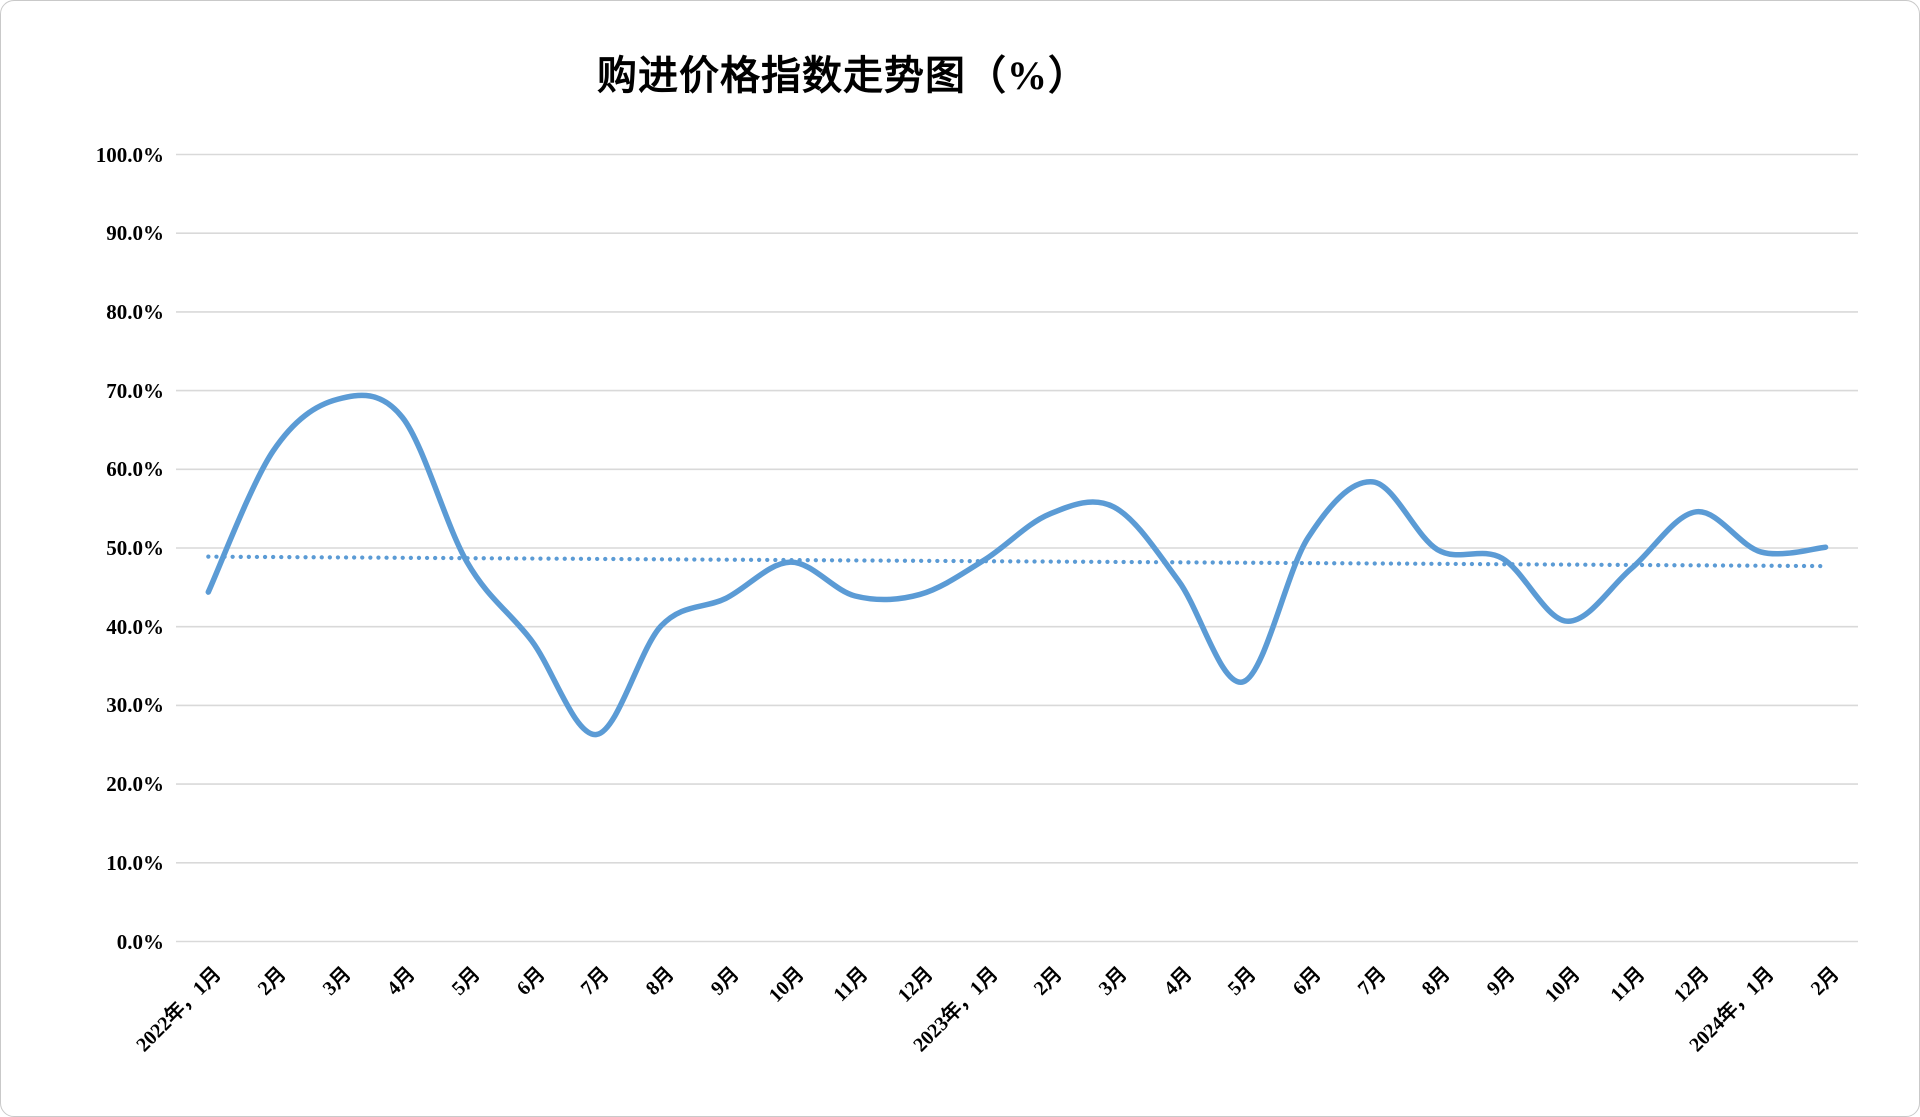 Image resolution: width=1920 pixels, height=1117 pixels. What do you see at coordinates (135, 862) in the screenshot?
I see `y-tick-label: 10.0%` at bounding box center [135, 862].